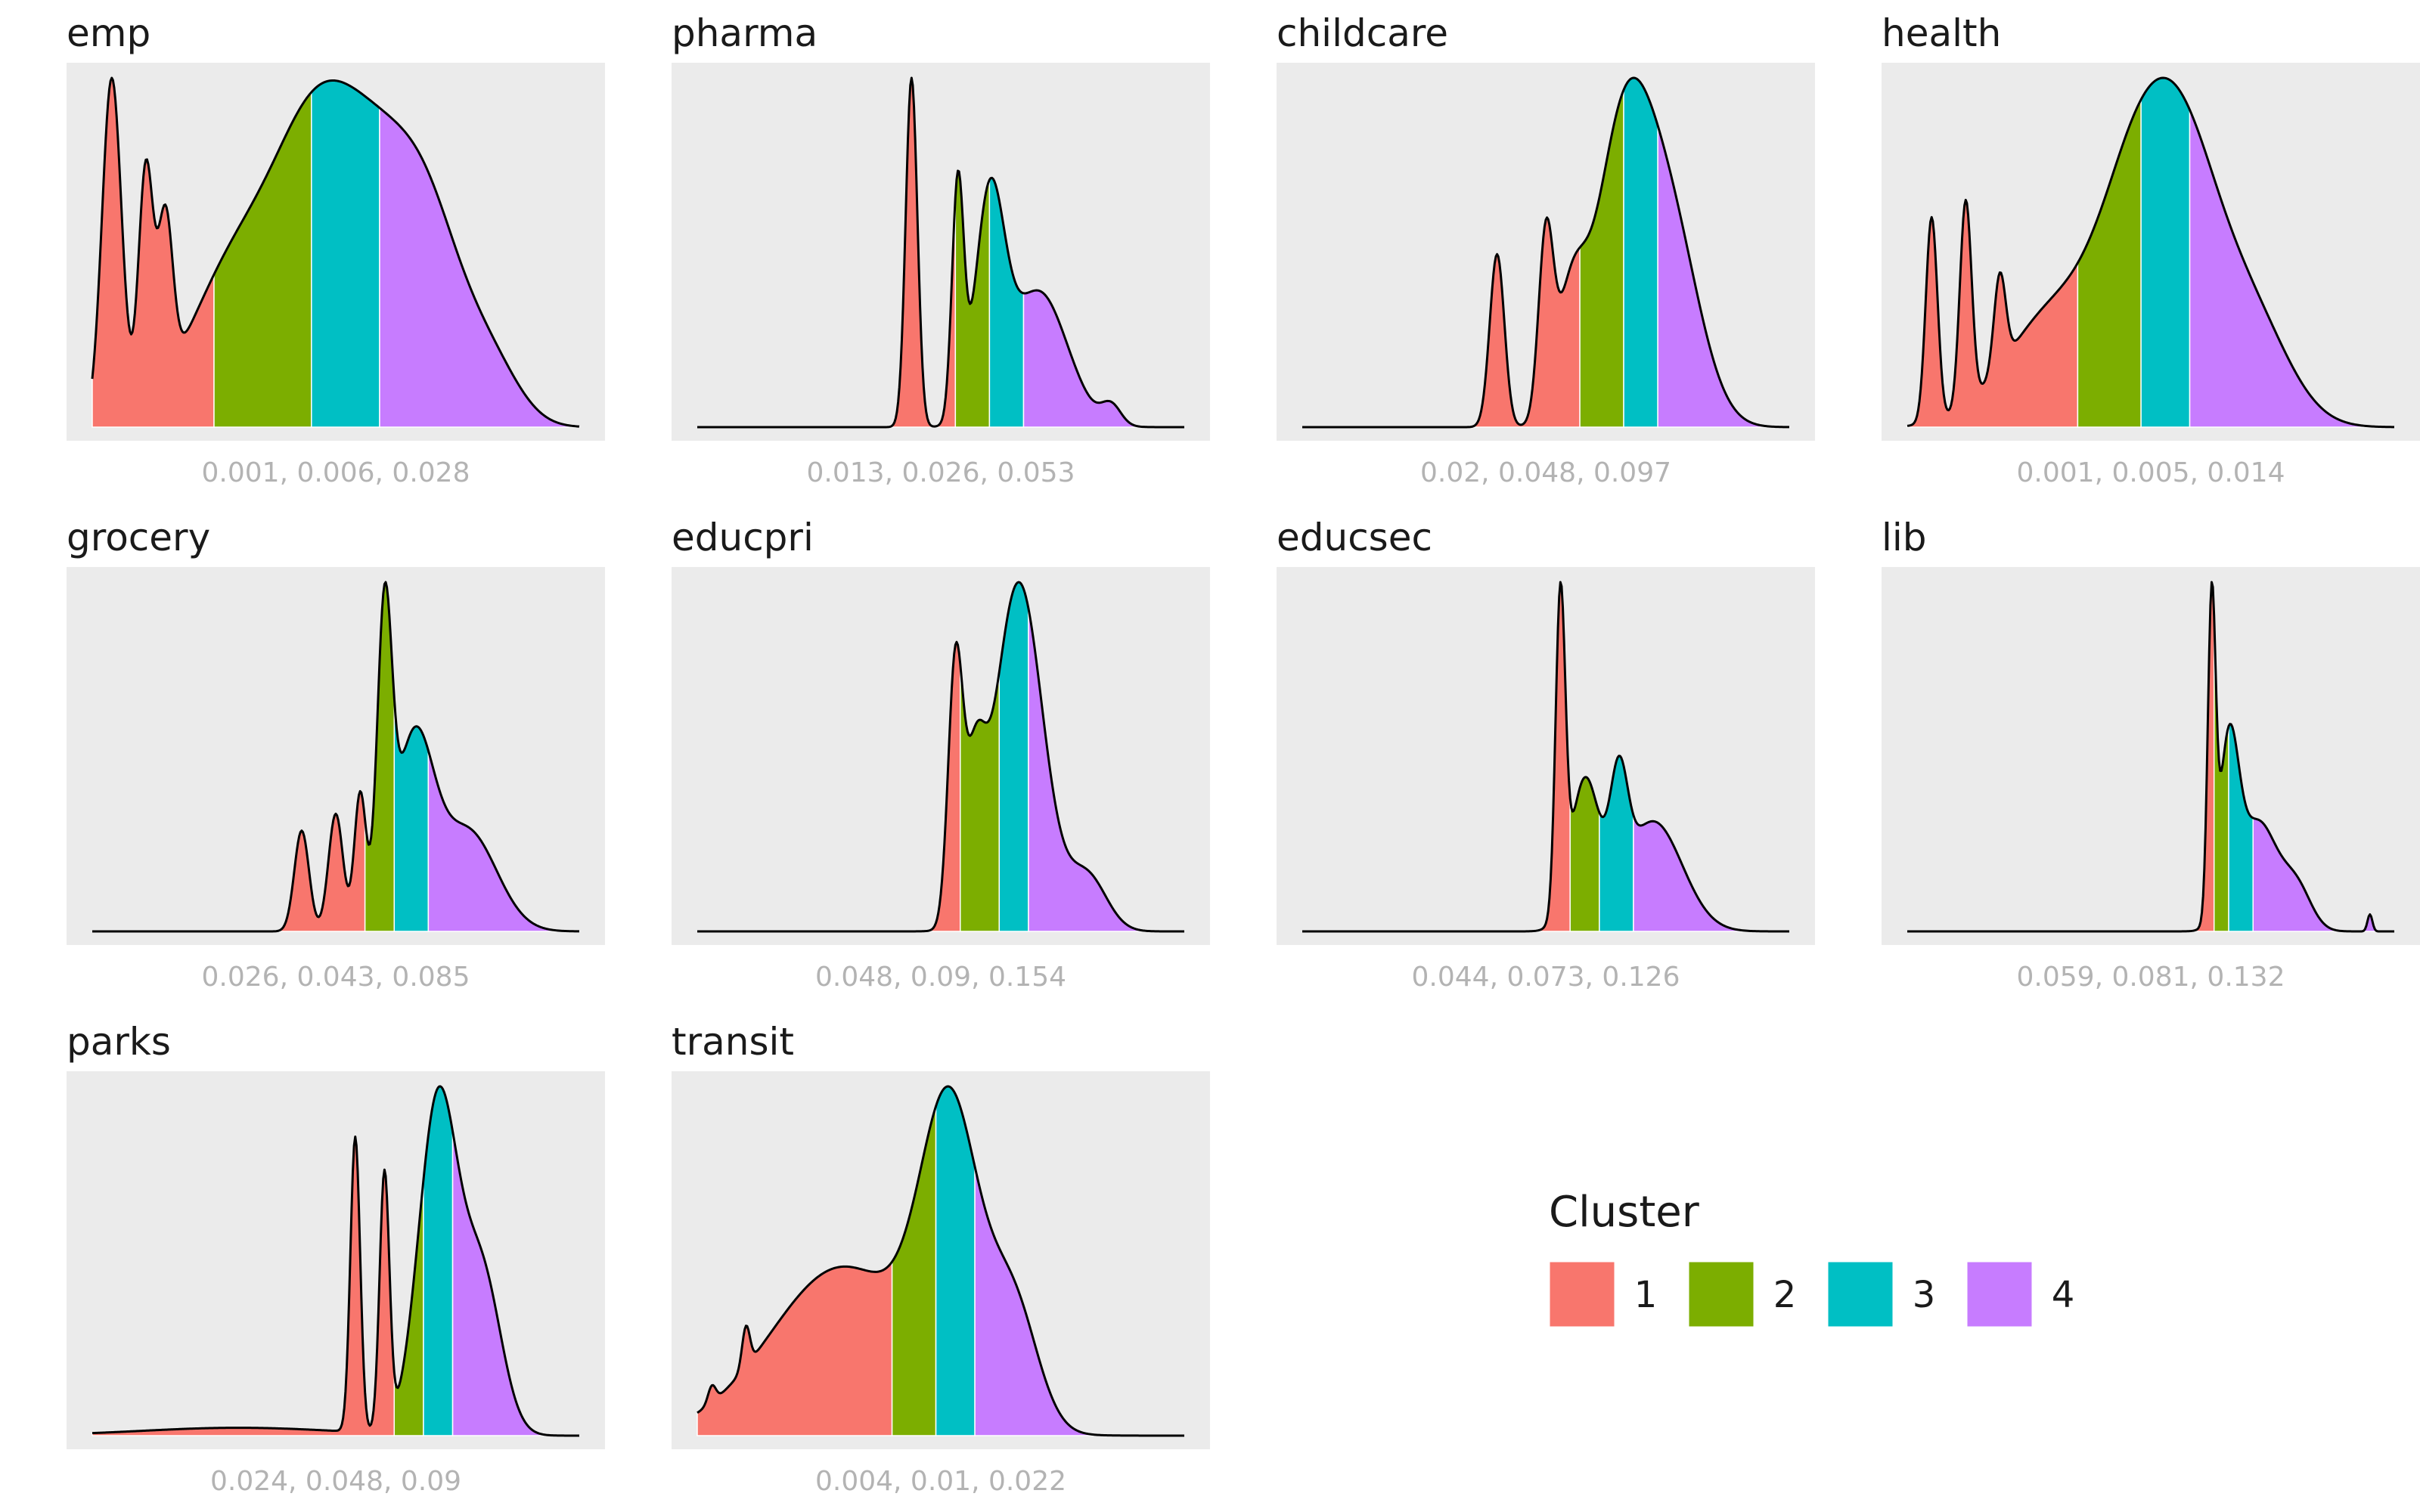 The image size is (2420, 1512). I want to click on panel-caption: 0.026, 0.043, 0.085, so click(336, 977).